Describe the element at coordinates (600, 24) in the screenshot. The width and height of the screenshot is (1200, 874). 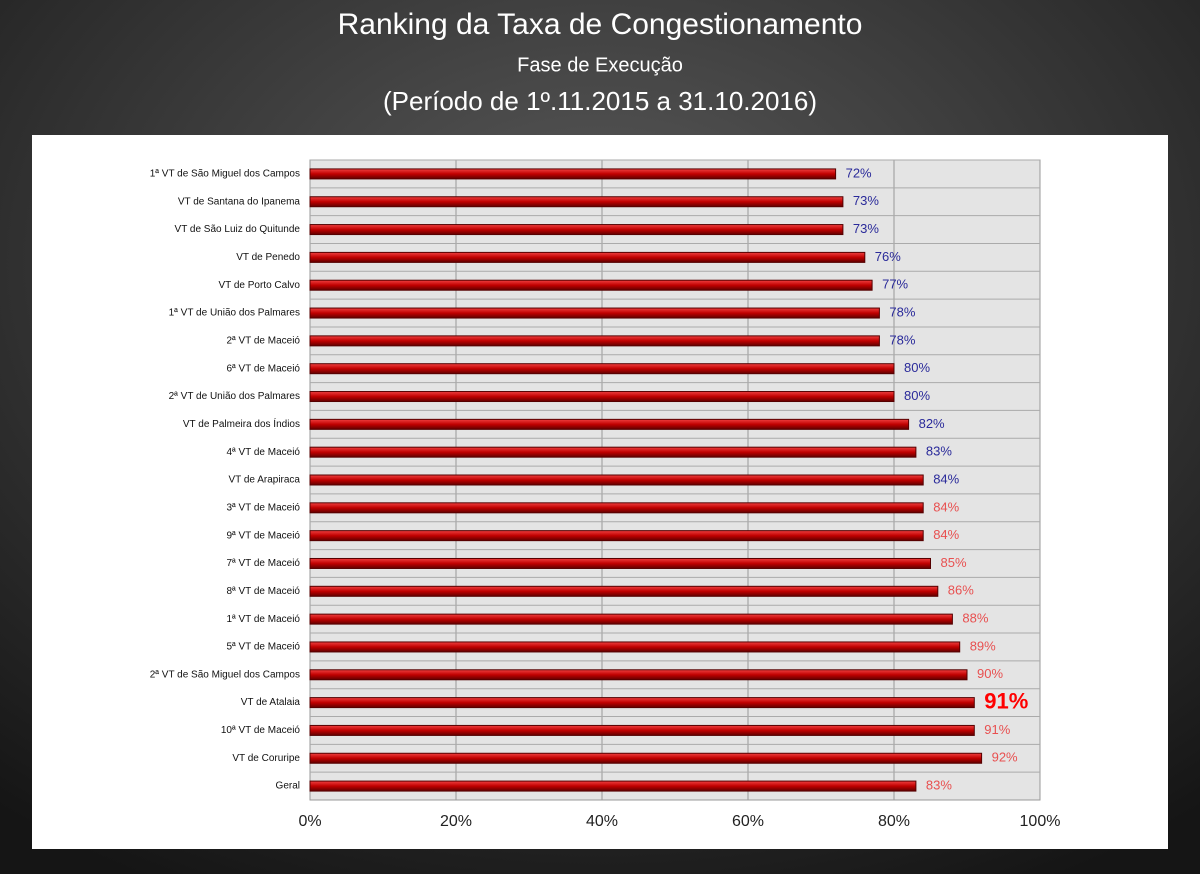
I see `chart-title: Ranking da Taxa de Congestionamento` at that location.